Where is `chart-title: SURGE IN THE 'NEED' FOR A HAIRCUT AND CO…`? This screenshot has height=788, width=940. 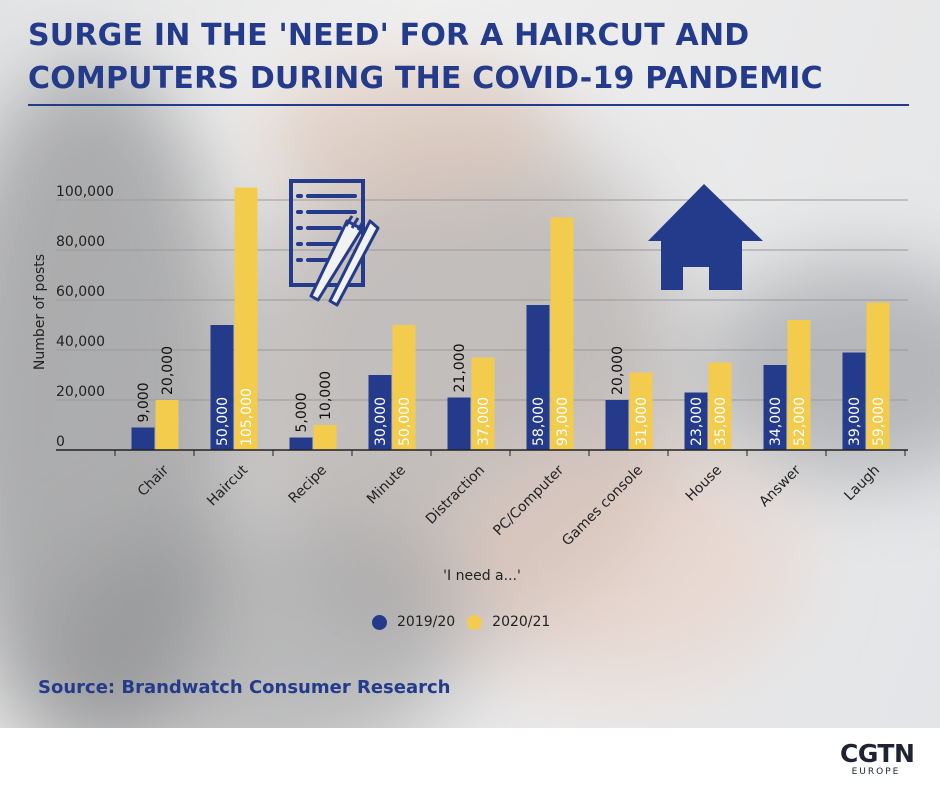 chart-title: SURGE IN THE 'NEED' FOR A HAIRCUT AND CO… is located at coordinates (425, 57).